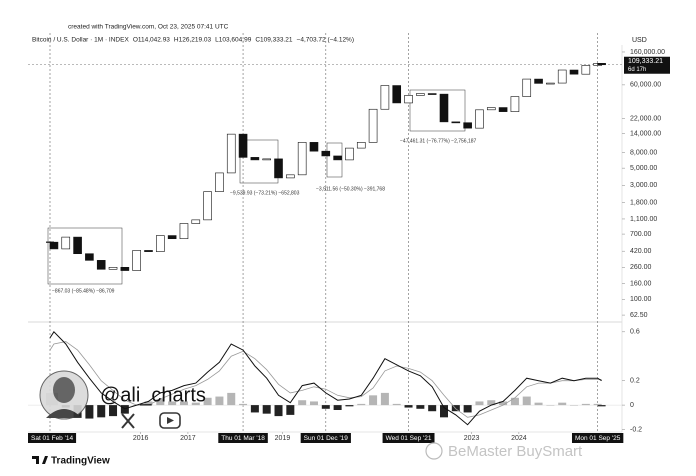  Describe the element at coordinates (641, 299) in the screenshot. I see `y-tick-label: 100.00` at that location.